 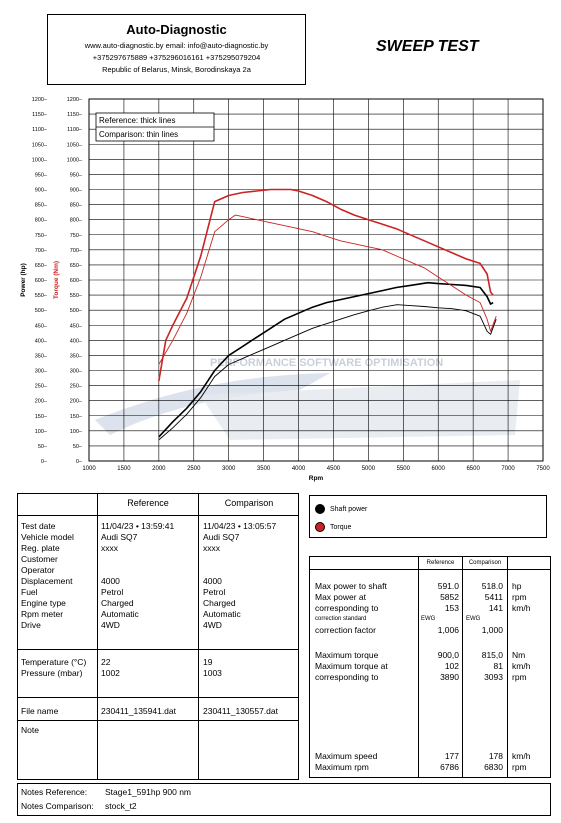 What do you see at coordinates (347, 655) in the screenshot?
I see `res-block2-label-0: Maximum torque` at bounding box center [347, 655].